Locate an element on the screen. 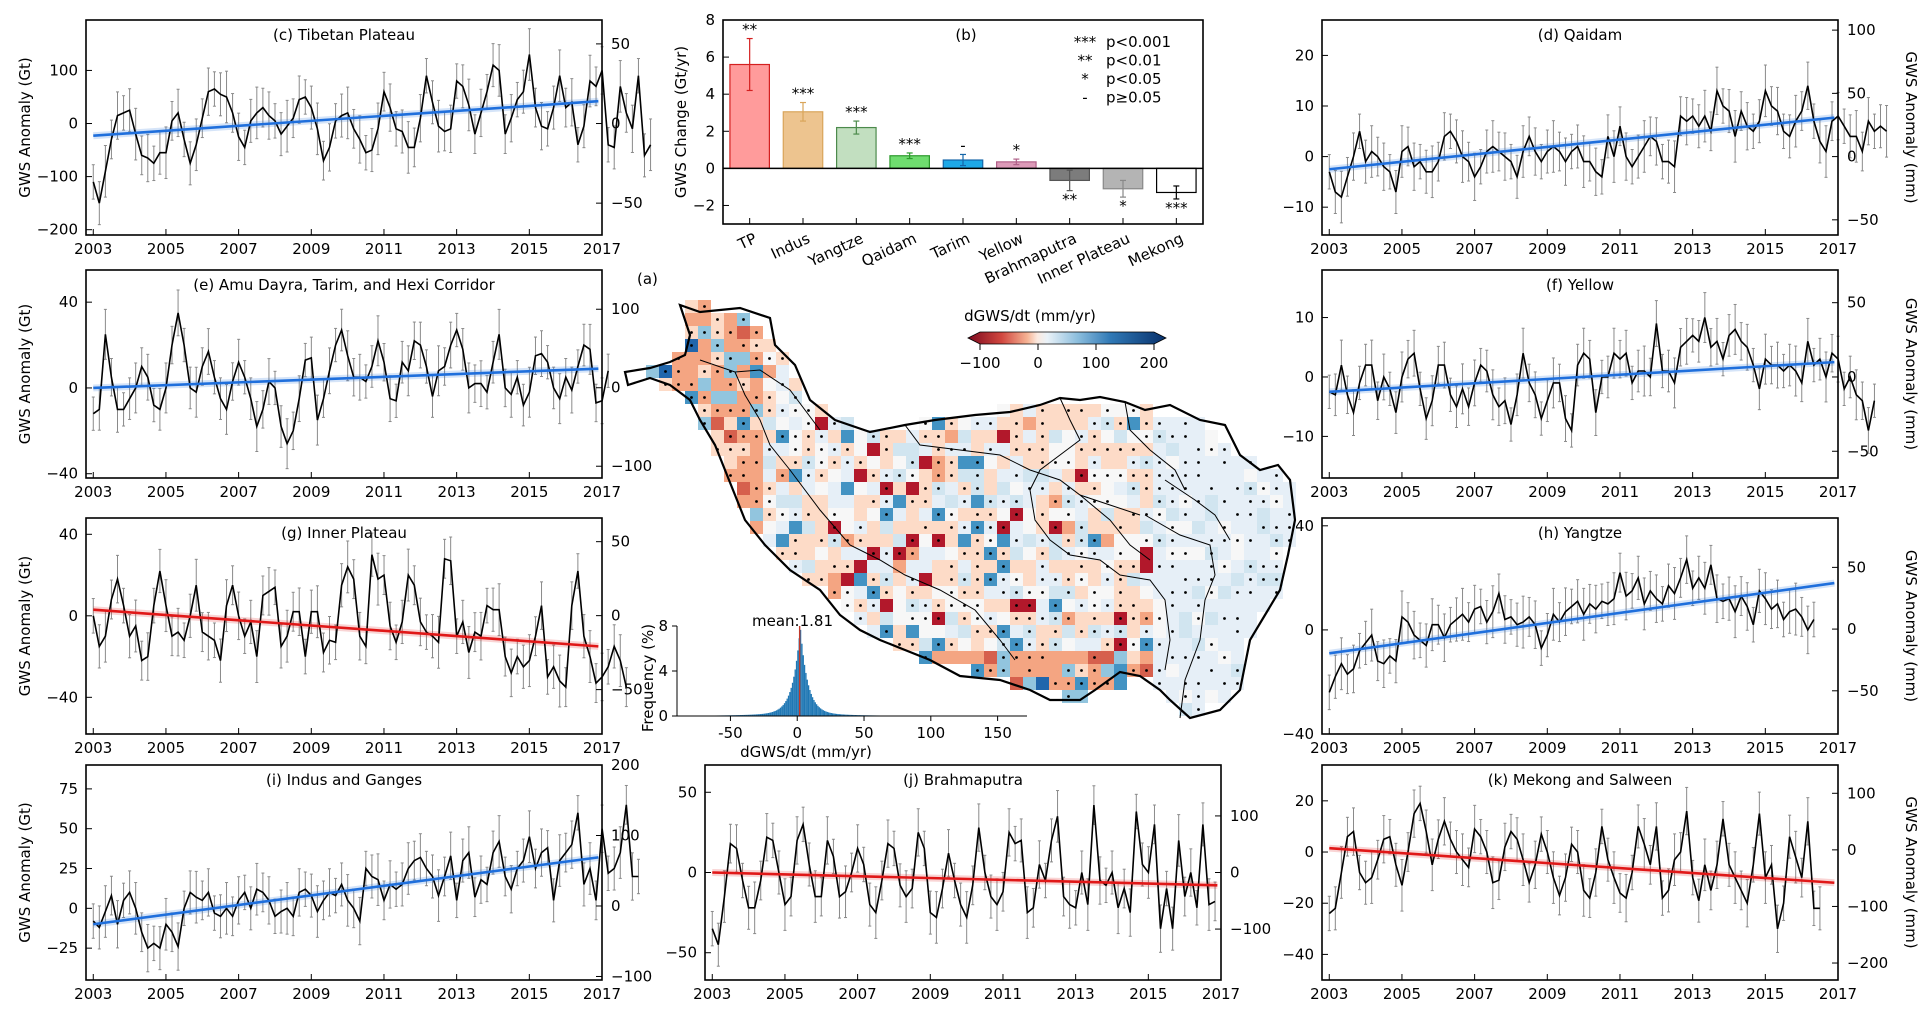 Image resolution: width=1920 pixels, height=1018 pixels. legend-text: p<0.01 is located at coordinates (1134, 61).